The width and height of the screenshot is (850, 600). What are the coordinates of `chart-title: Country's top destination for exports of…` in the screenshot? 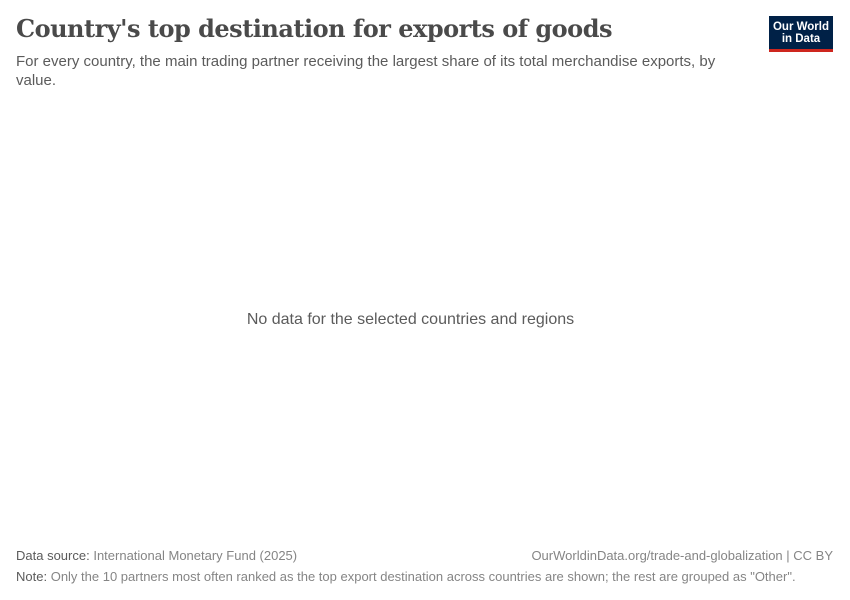 It's located at (314, 28).